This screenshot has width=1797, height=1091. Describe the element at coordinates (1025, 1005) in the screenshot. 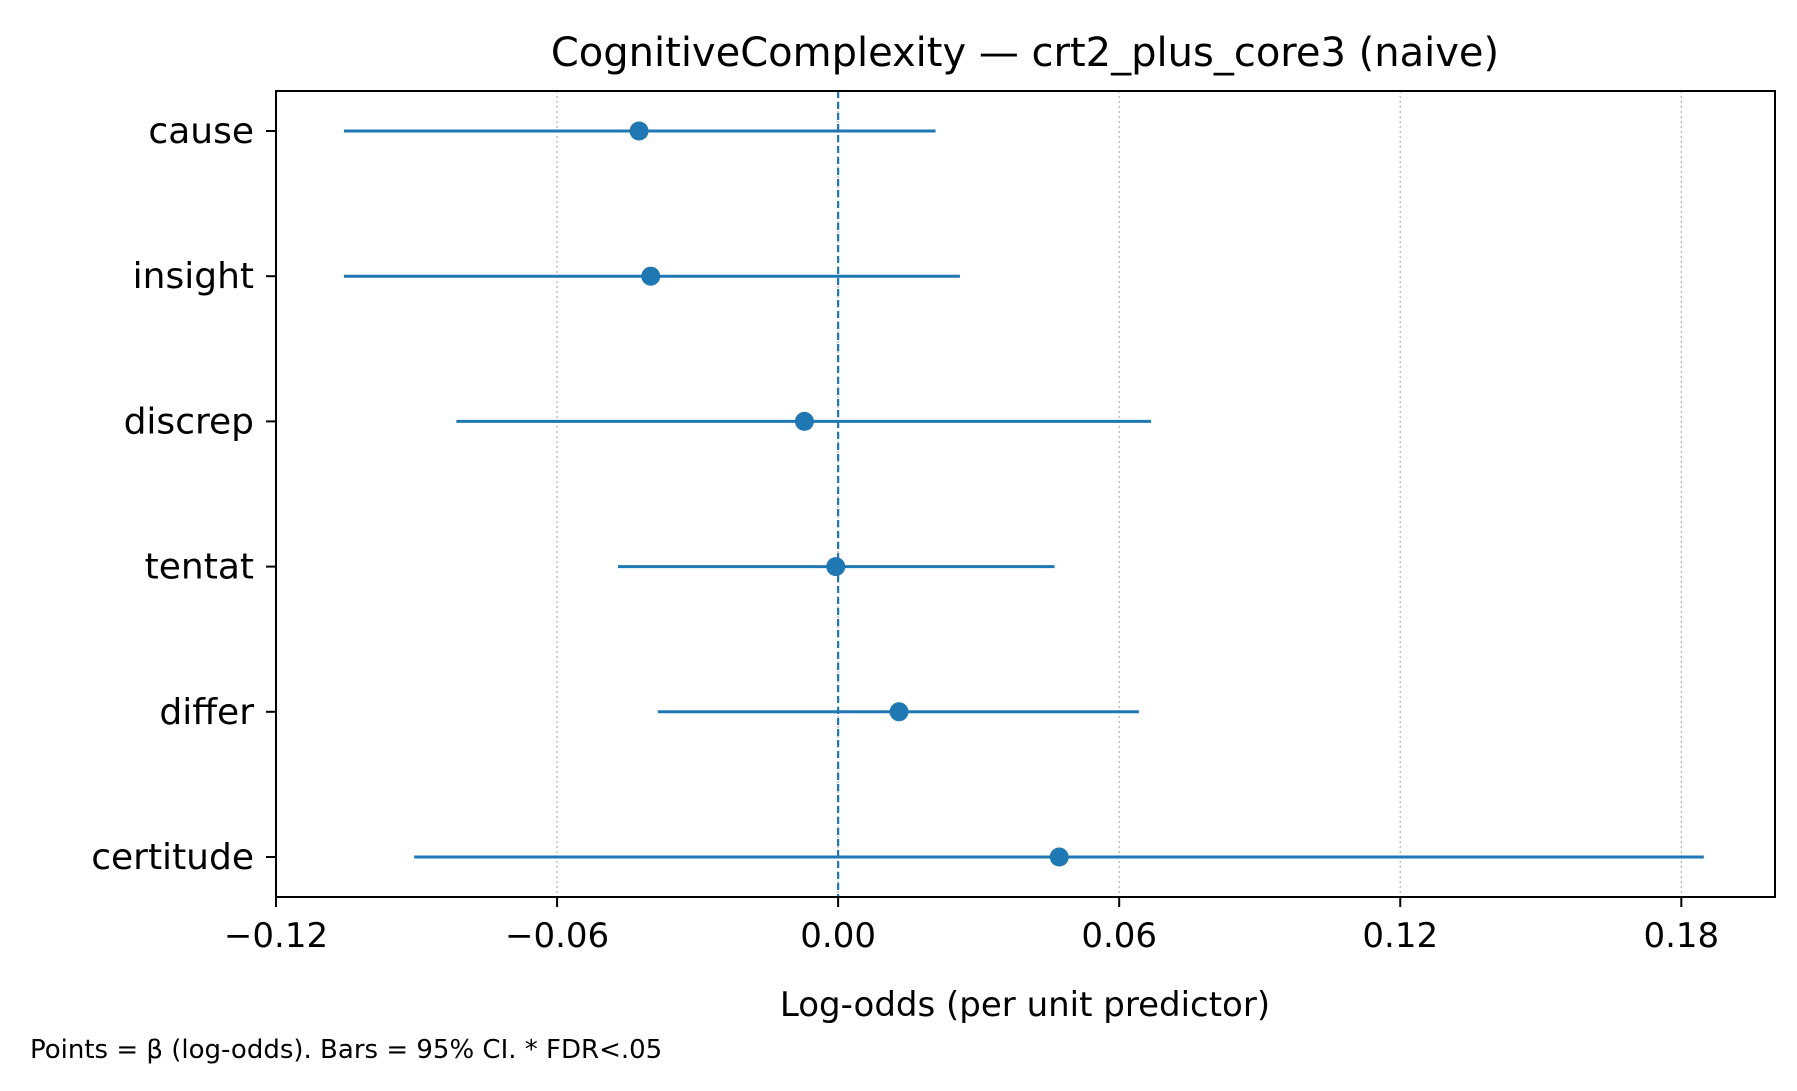

I see `x-axis-label: Log-odds (per unit predictor)` at that location.